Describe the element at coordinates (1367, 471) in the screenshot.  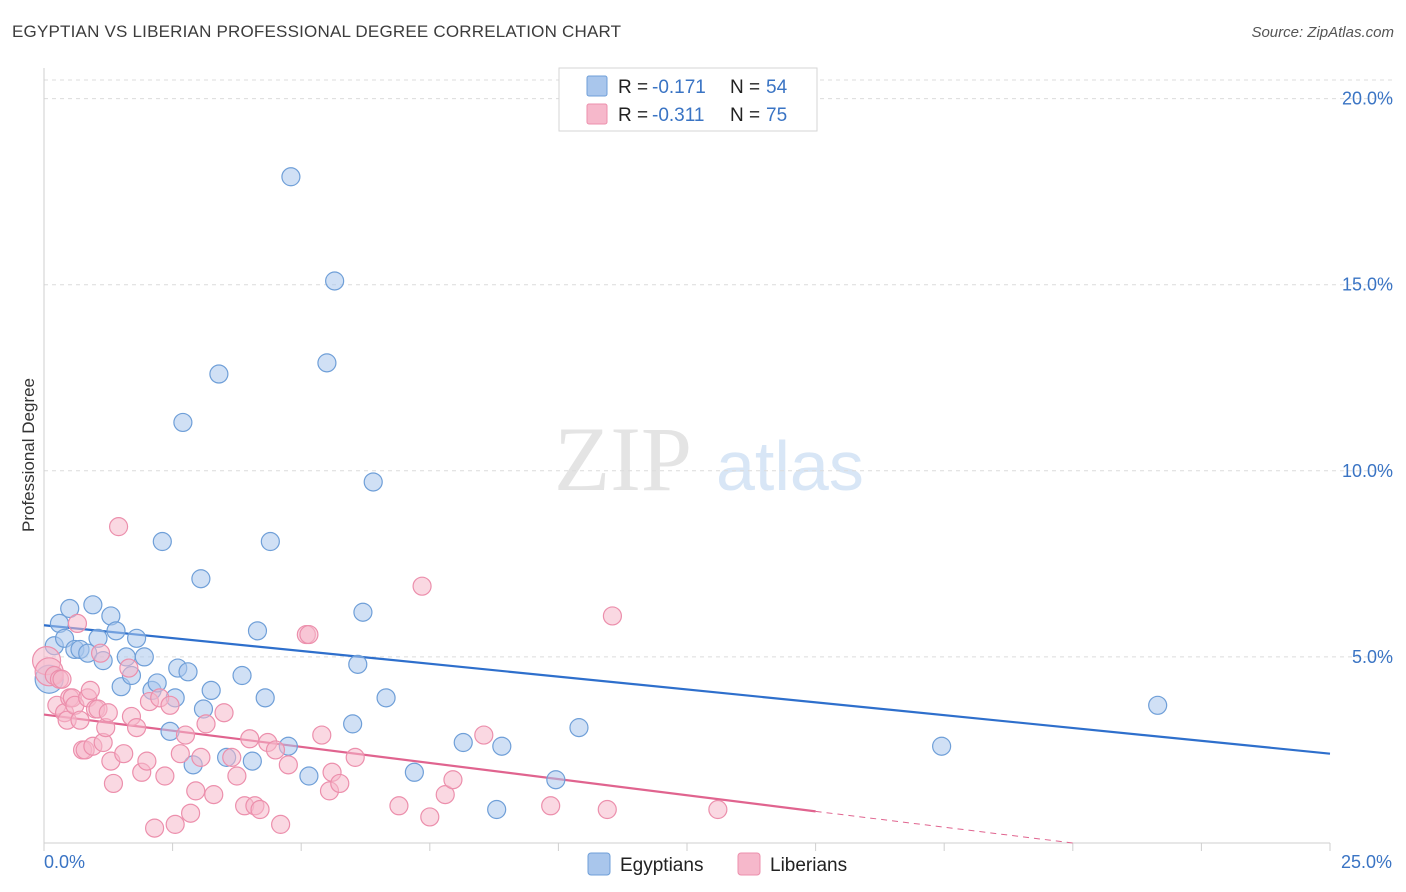
I see `y-tick-label-10: 10.0%` at that location.